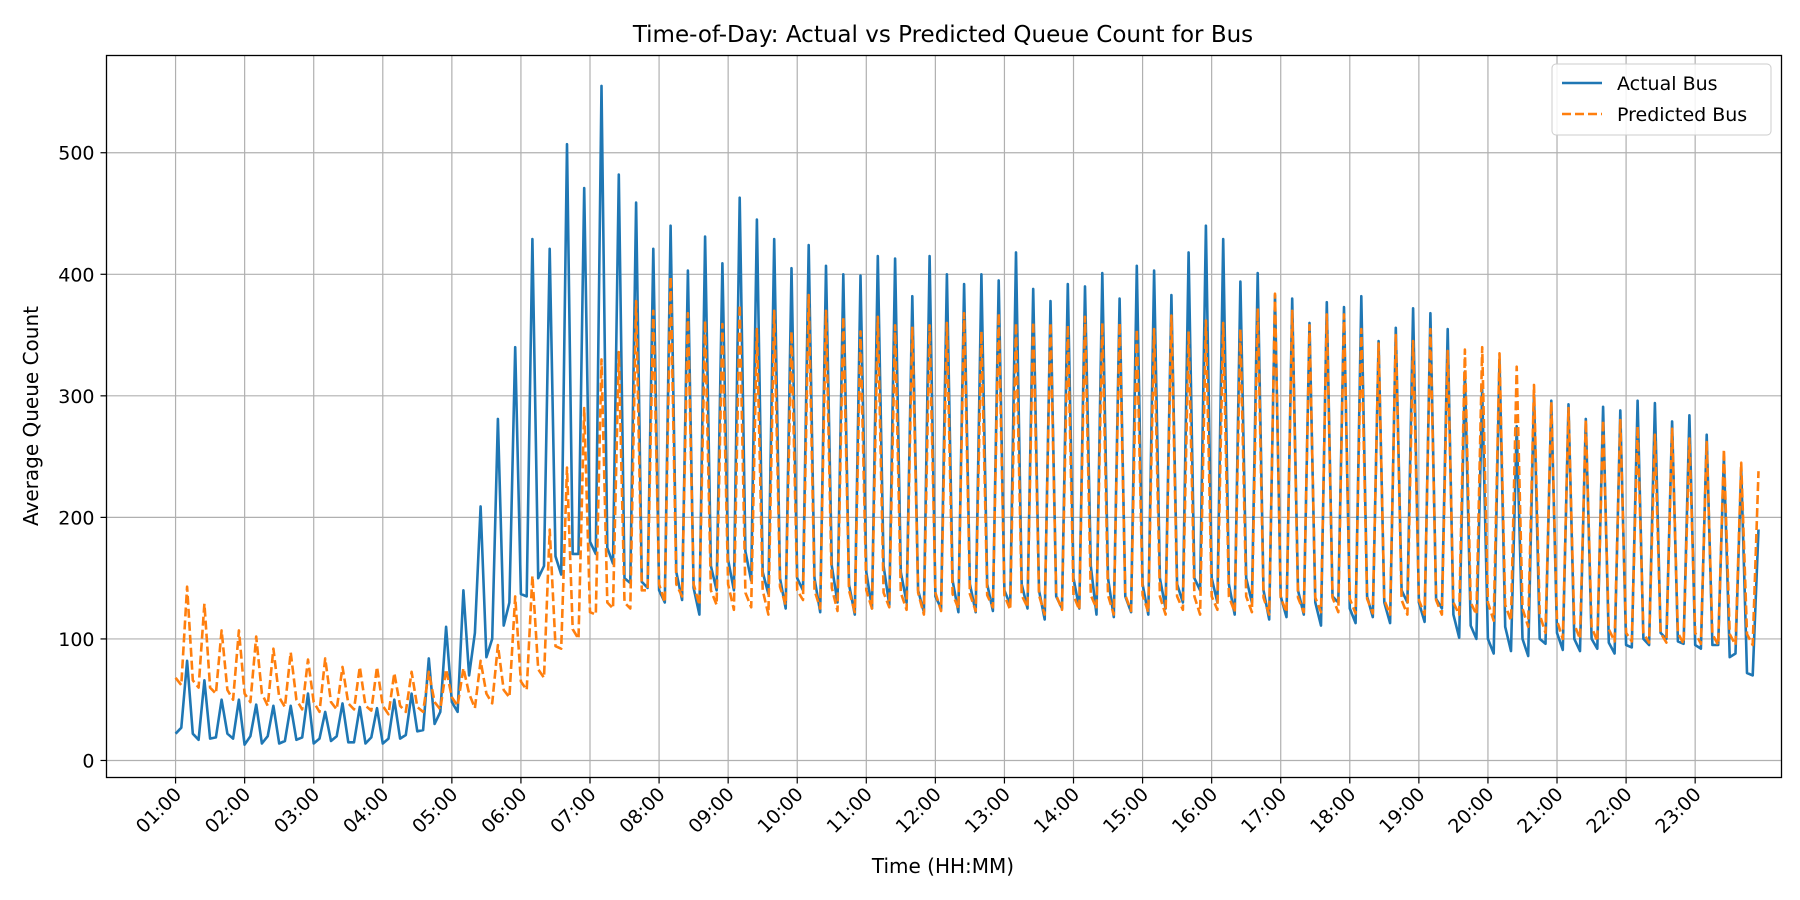 This screenshot has height=900, width=1800. Describe the element at coordinates (1667, 84) in the screenshot. I see `legend-label-actual: Actual Bus` at that location.